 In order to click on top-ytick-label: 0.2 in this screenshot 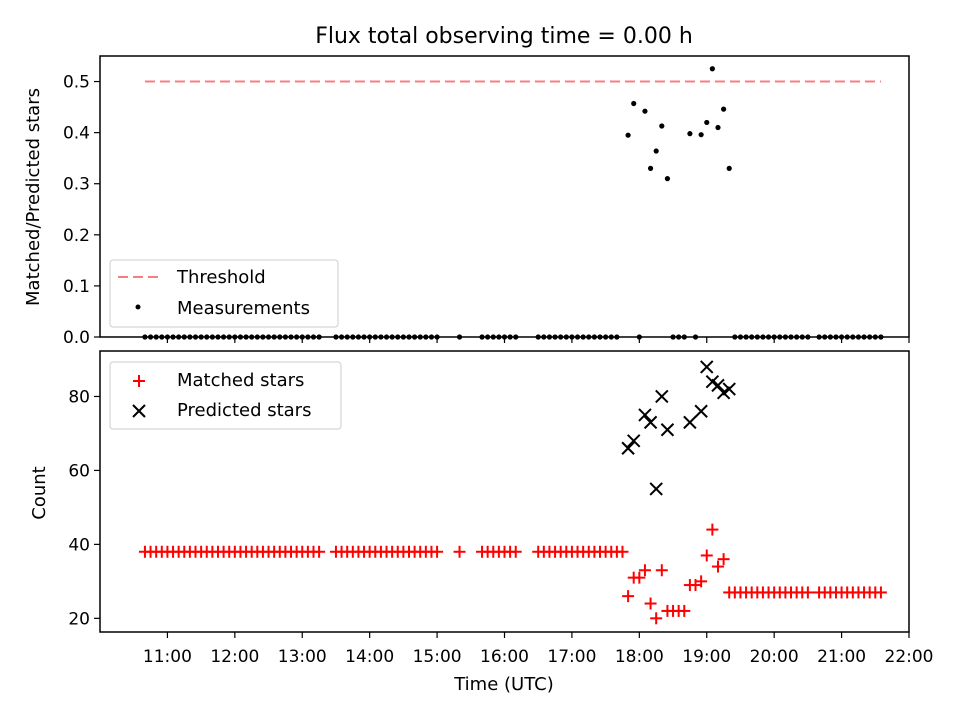, I will do `click(76, 236)`.